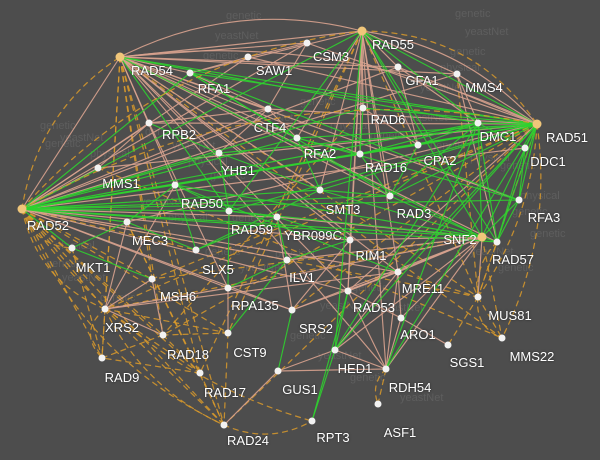 This screenshot has height=460, width=600. Describe the element at coordinates (219, 153) in the screenshot. I see `graph-node-yhb1` at that location.